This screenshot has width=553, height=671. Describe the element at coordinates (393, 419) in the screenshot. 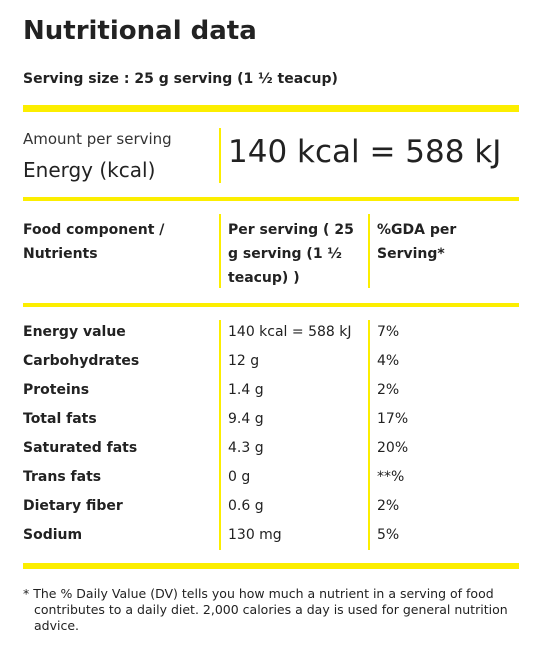

I see `gda-percent: 17%` at that location.